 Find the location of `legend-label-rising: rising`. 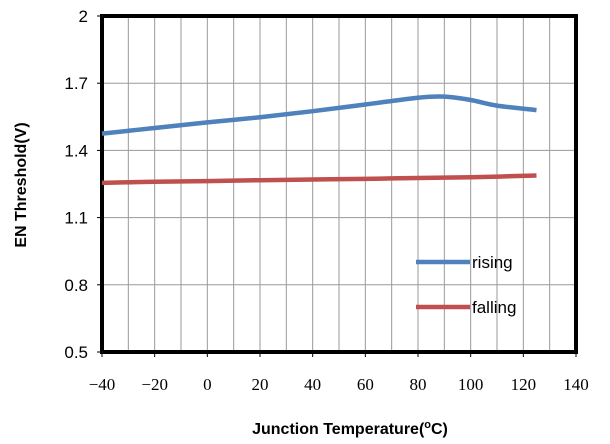

legend-label-rising: rising is located at coordinates (492, 262).